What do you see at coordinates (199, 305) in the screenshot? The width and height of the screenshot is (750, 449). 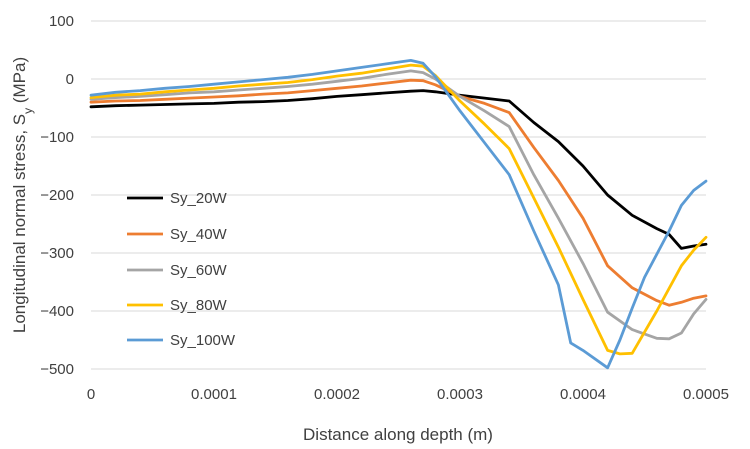 I see `legend-label: Sy_80W` at bounding box center [199, 305].